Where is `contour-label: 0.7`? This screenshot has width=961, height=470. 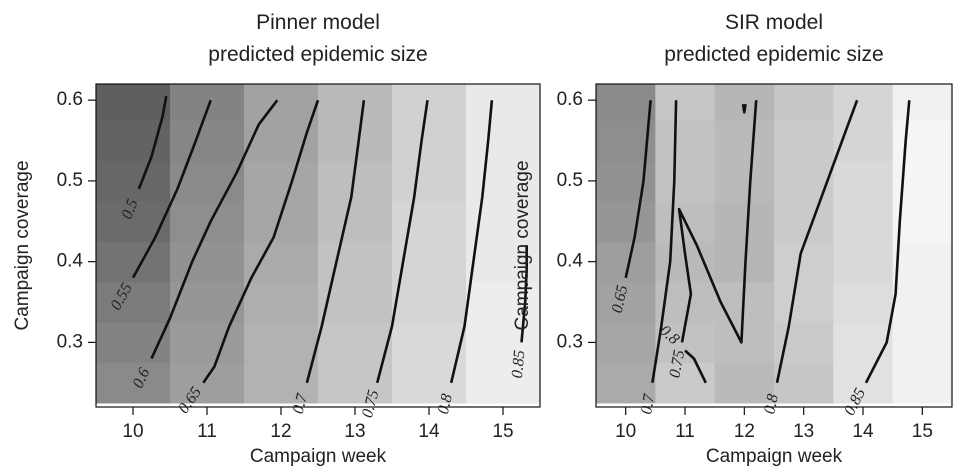
contour-label: 0.7 is located at coordinates (648, 403).